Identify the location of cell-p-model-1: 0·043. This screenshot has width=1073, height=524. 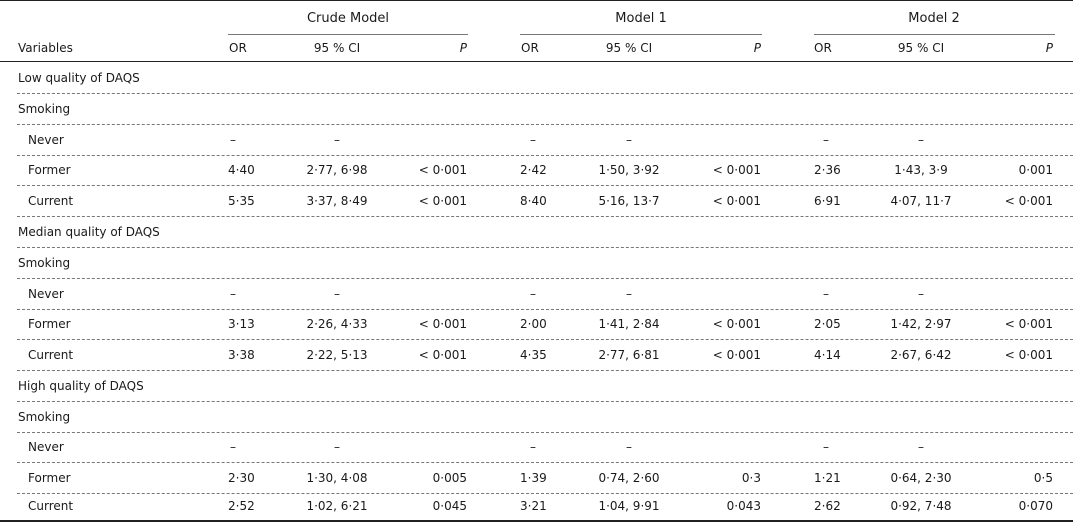
(743, 506).